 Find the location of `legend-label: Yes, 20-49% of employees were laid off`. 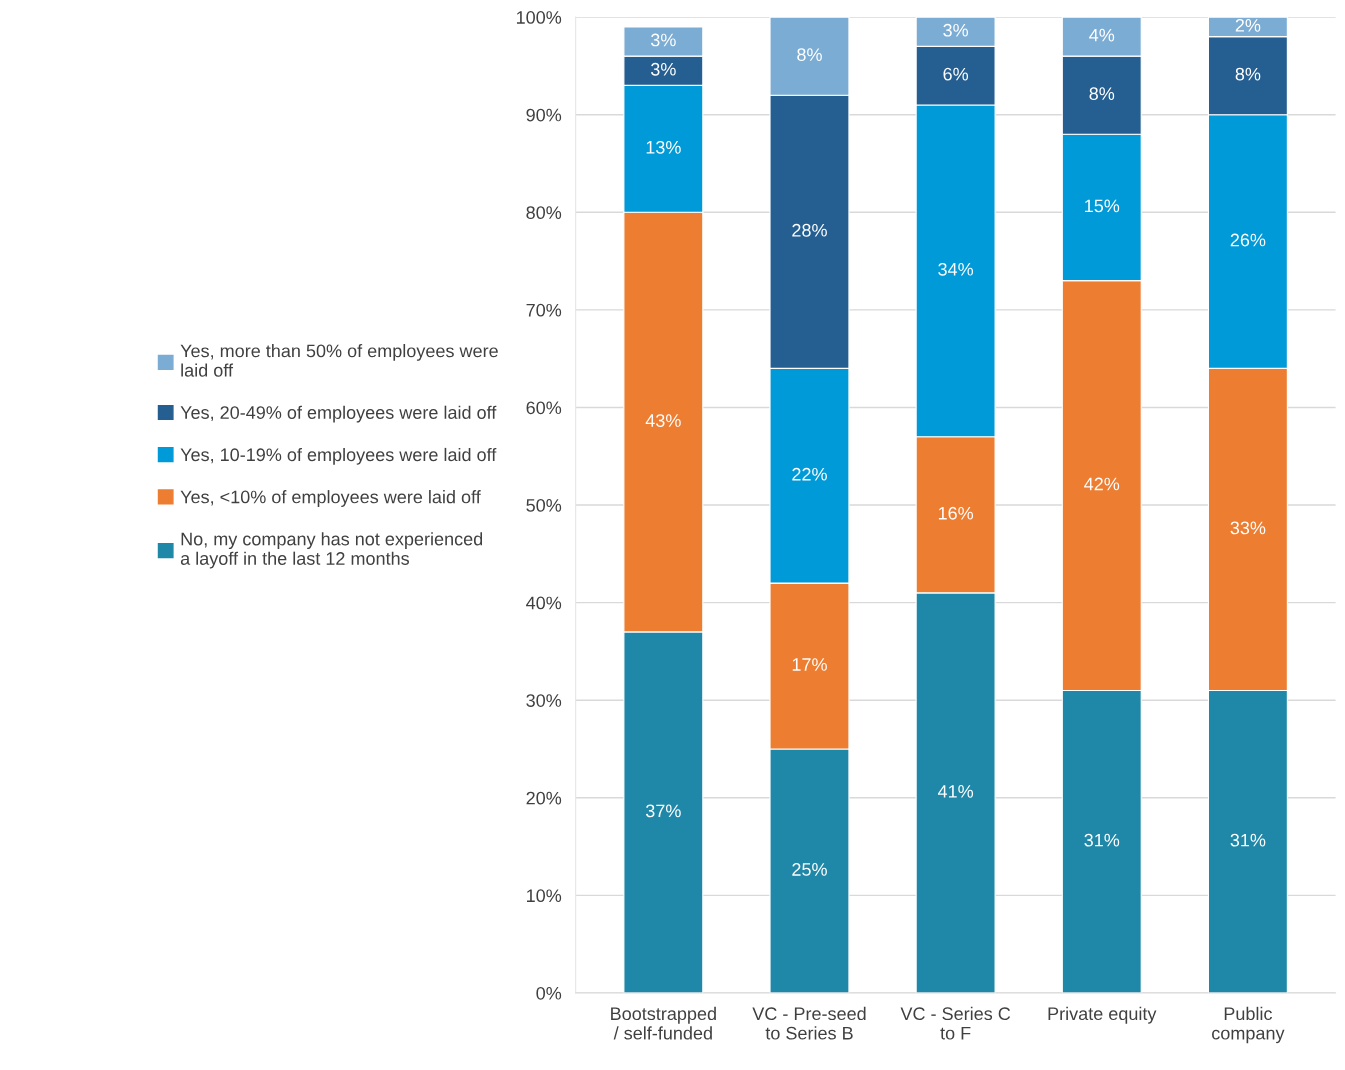

legend-label: Yes, 20-49% of employees were laid off is located at coordinates (338, 414).